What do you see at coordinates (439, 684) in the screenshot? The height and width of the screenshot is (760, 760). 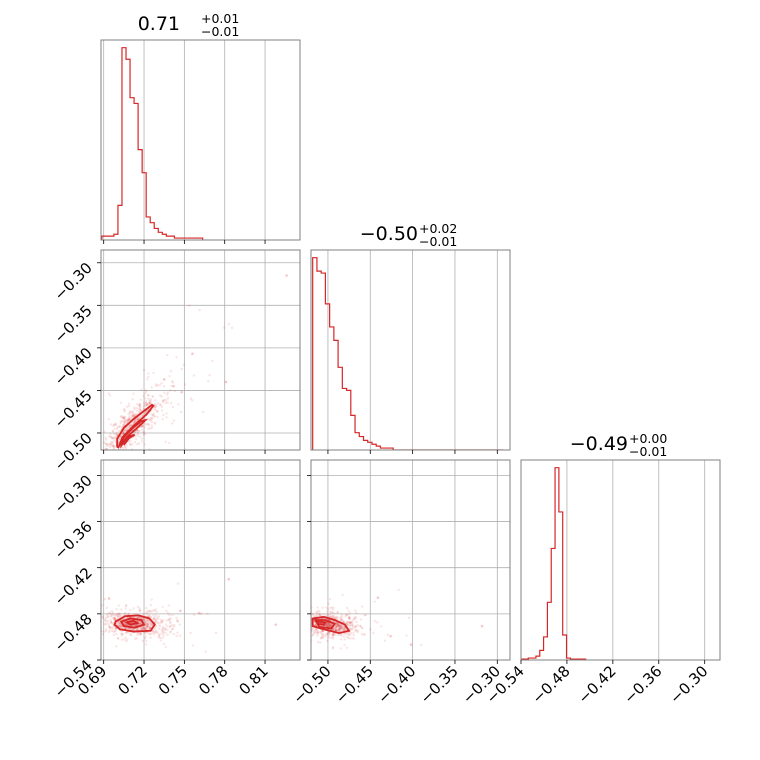 I see `x-tick-label: −0.35` at bounding box center [439, 684].